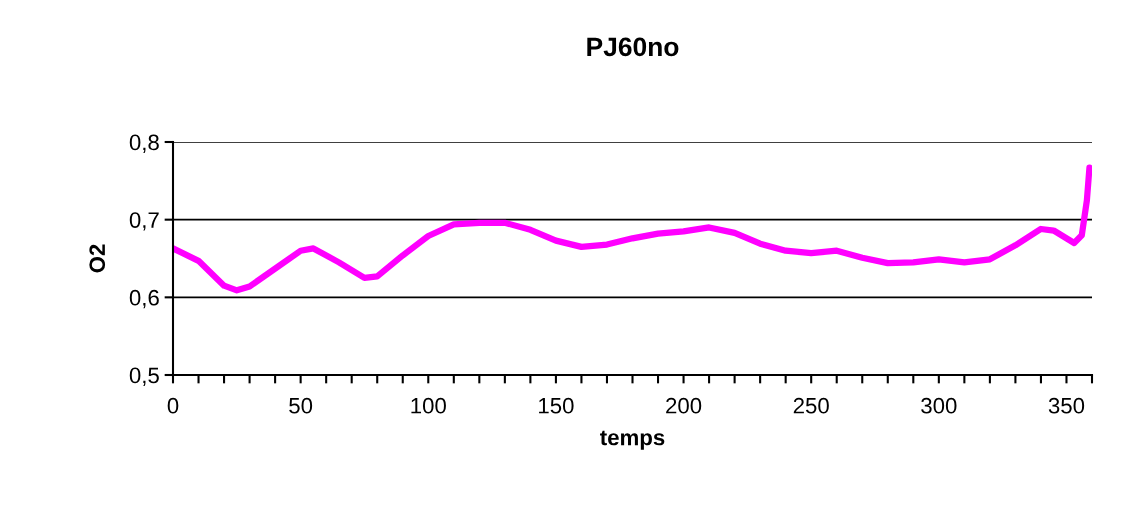 The image size is (1126, 507). Describe the element at coordinates (428, 405) in the screenshot. I see `x-tick-label: 100` at that location.